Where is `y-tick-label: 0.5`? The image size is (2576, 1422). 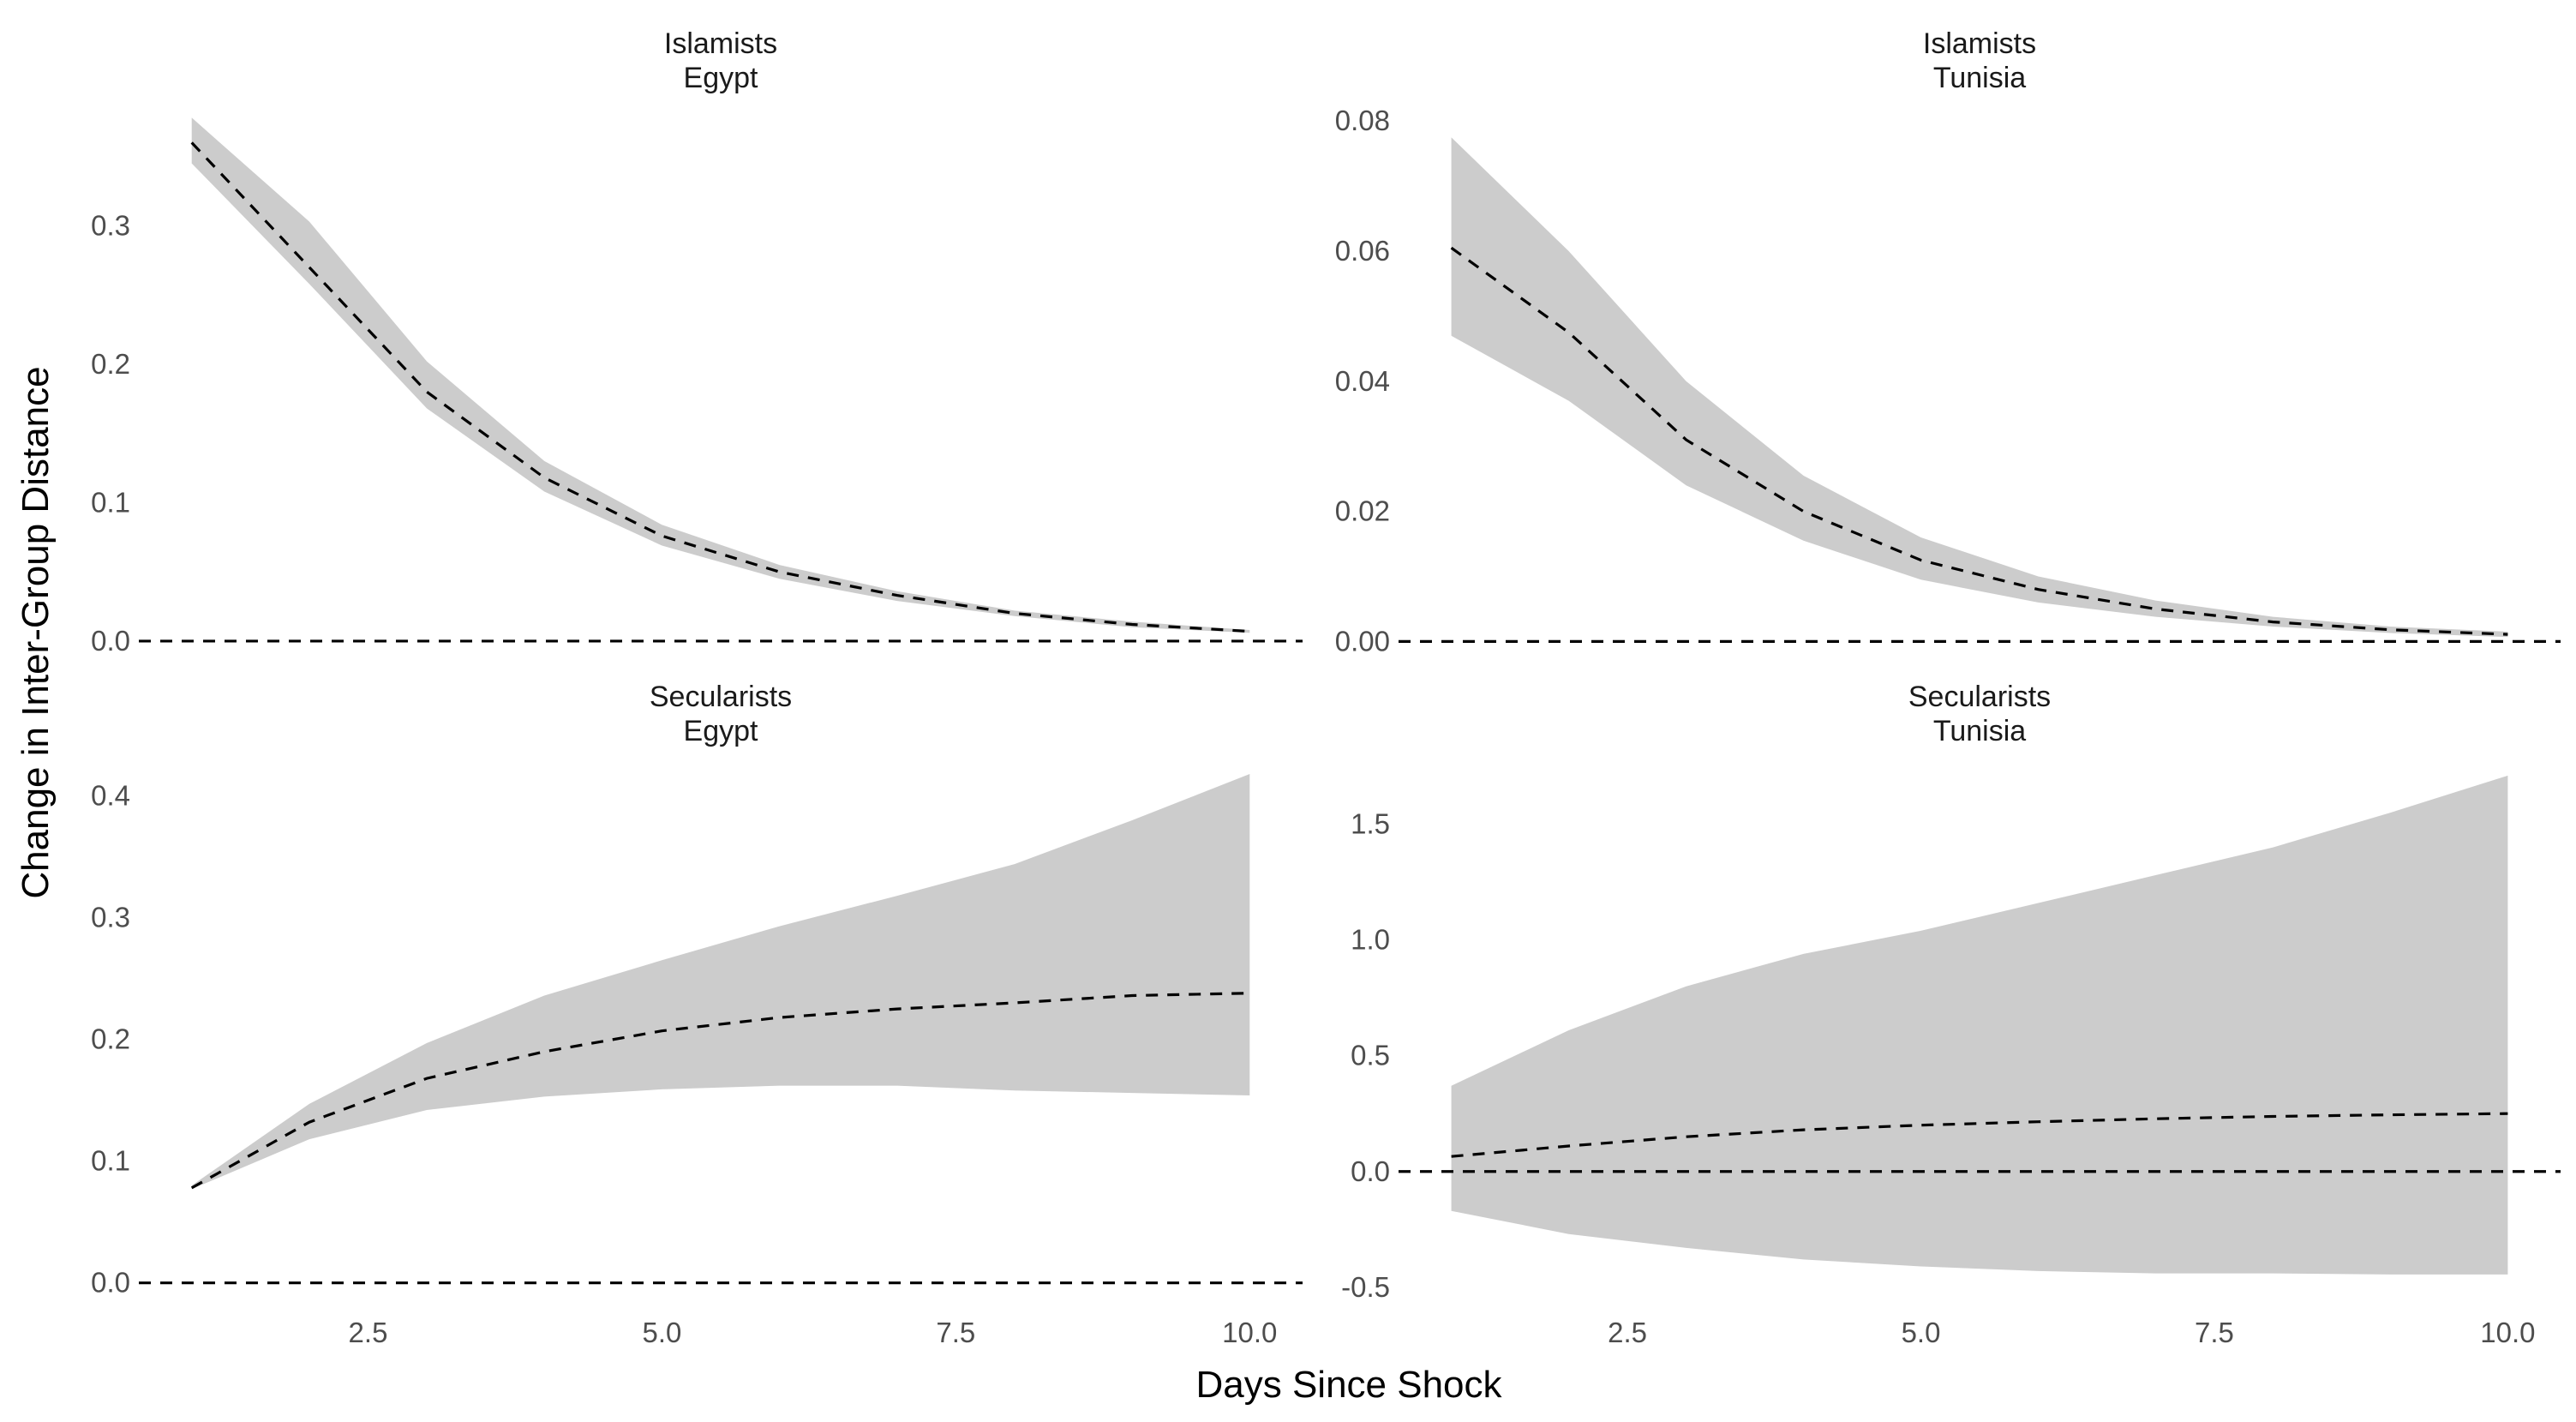 y-tick-label: 0.5 is located at coordinates (1370, 1055).